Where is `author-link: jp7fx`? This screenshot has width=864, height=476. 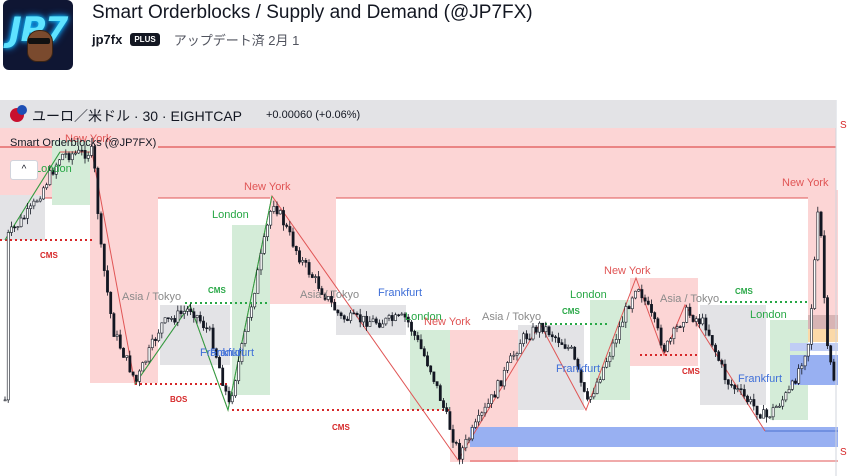
author-link: jp7fx is located at coordinates (107, 39).